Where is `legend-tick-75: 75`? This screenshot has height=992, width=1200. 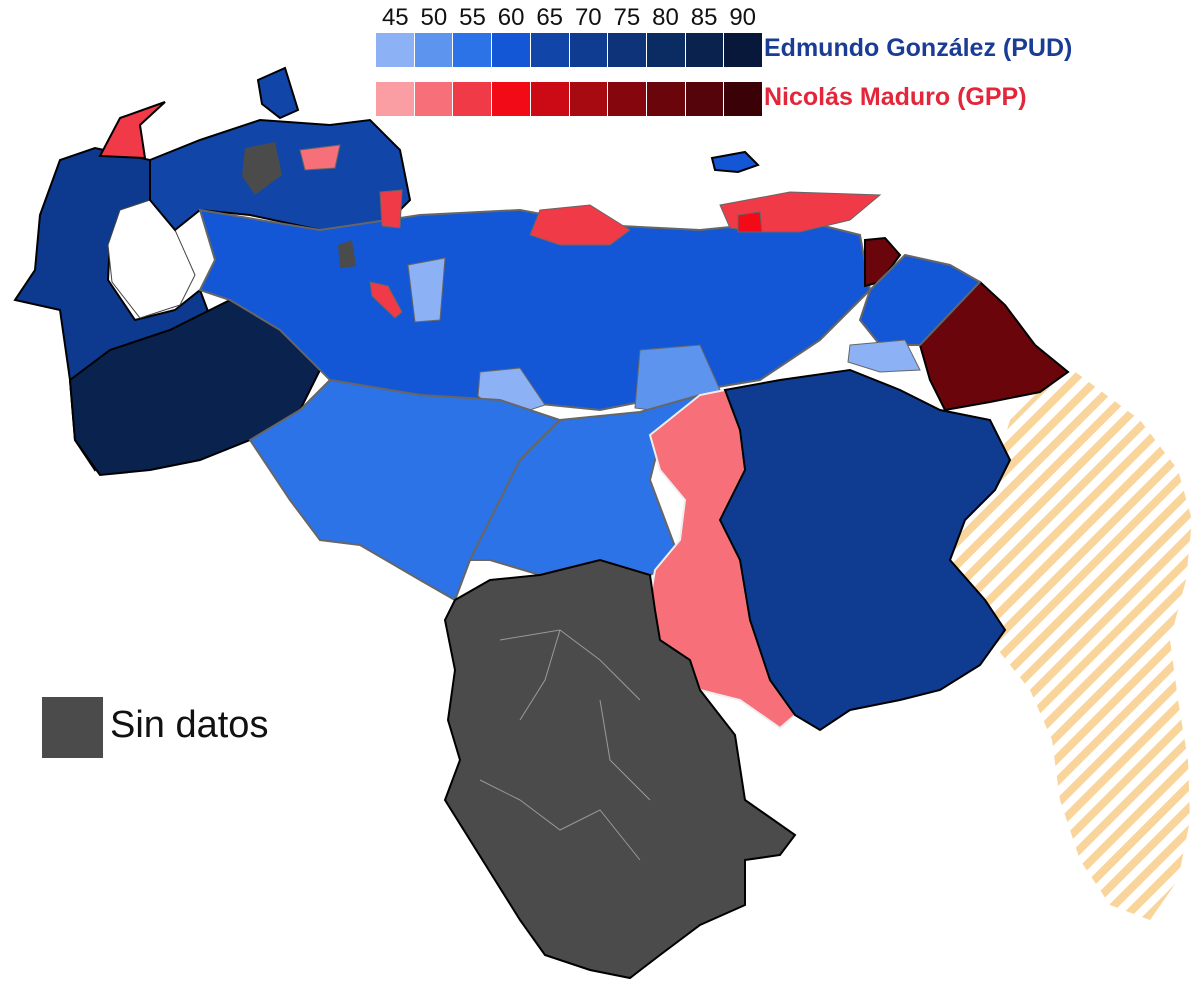 legend-tick-75: 75 is located at coordinates (627, 17).